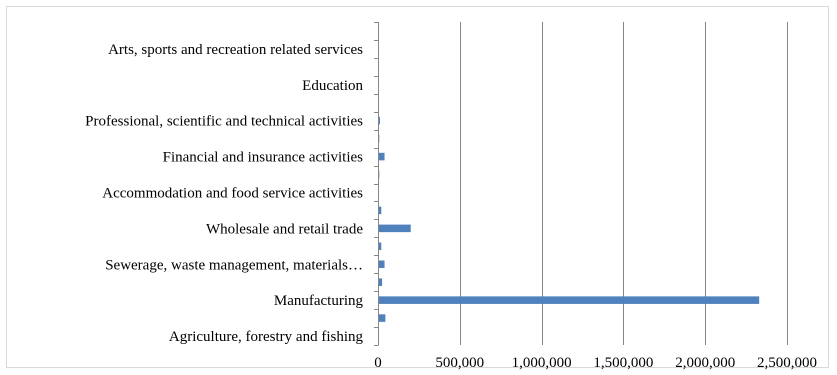 Image resolution: width=837 pixels, height=375 pixels. I want to click on x-tick-label: 0, so click(378, 363).